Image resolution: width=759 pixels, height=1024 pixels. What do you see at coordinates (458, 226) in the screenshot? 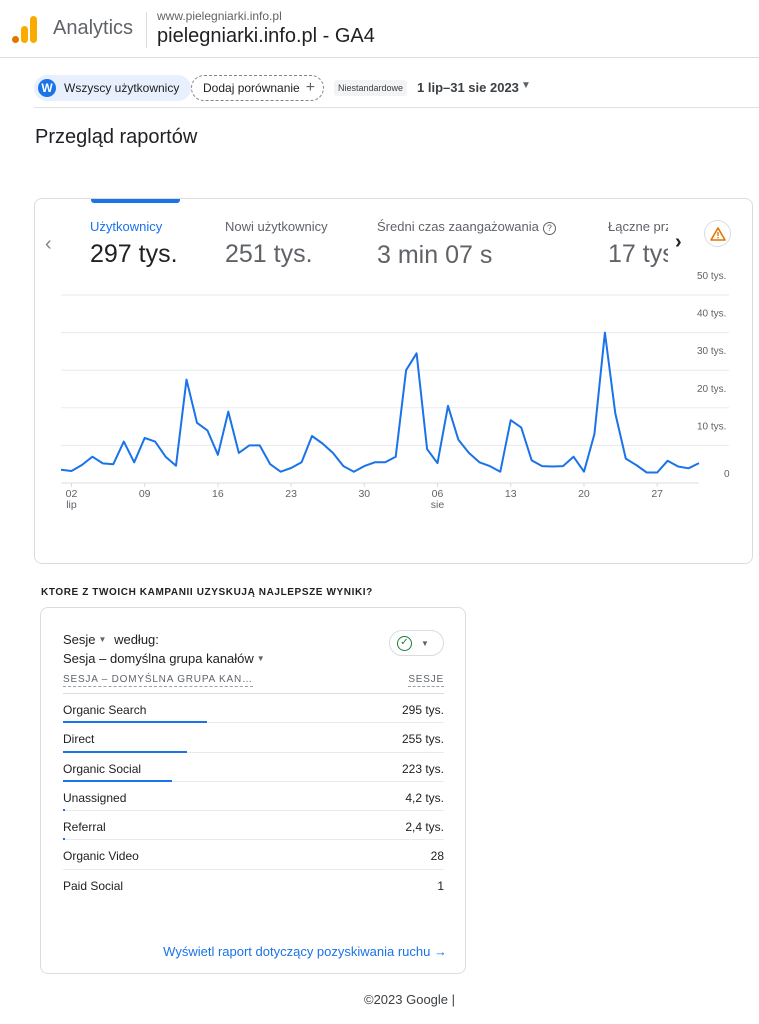
I see `metric-label: Średni czas zaangażowania` at bounding box center [458, 226].